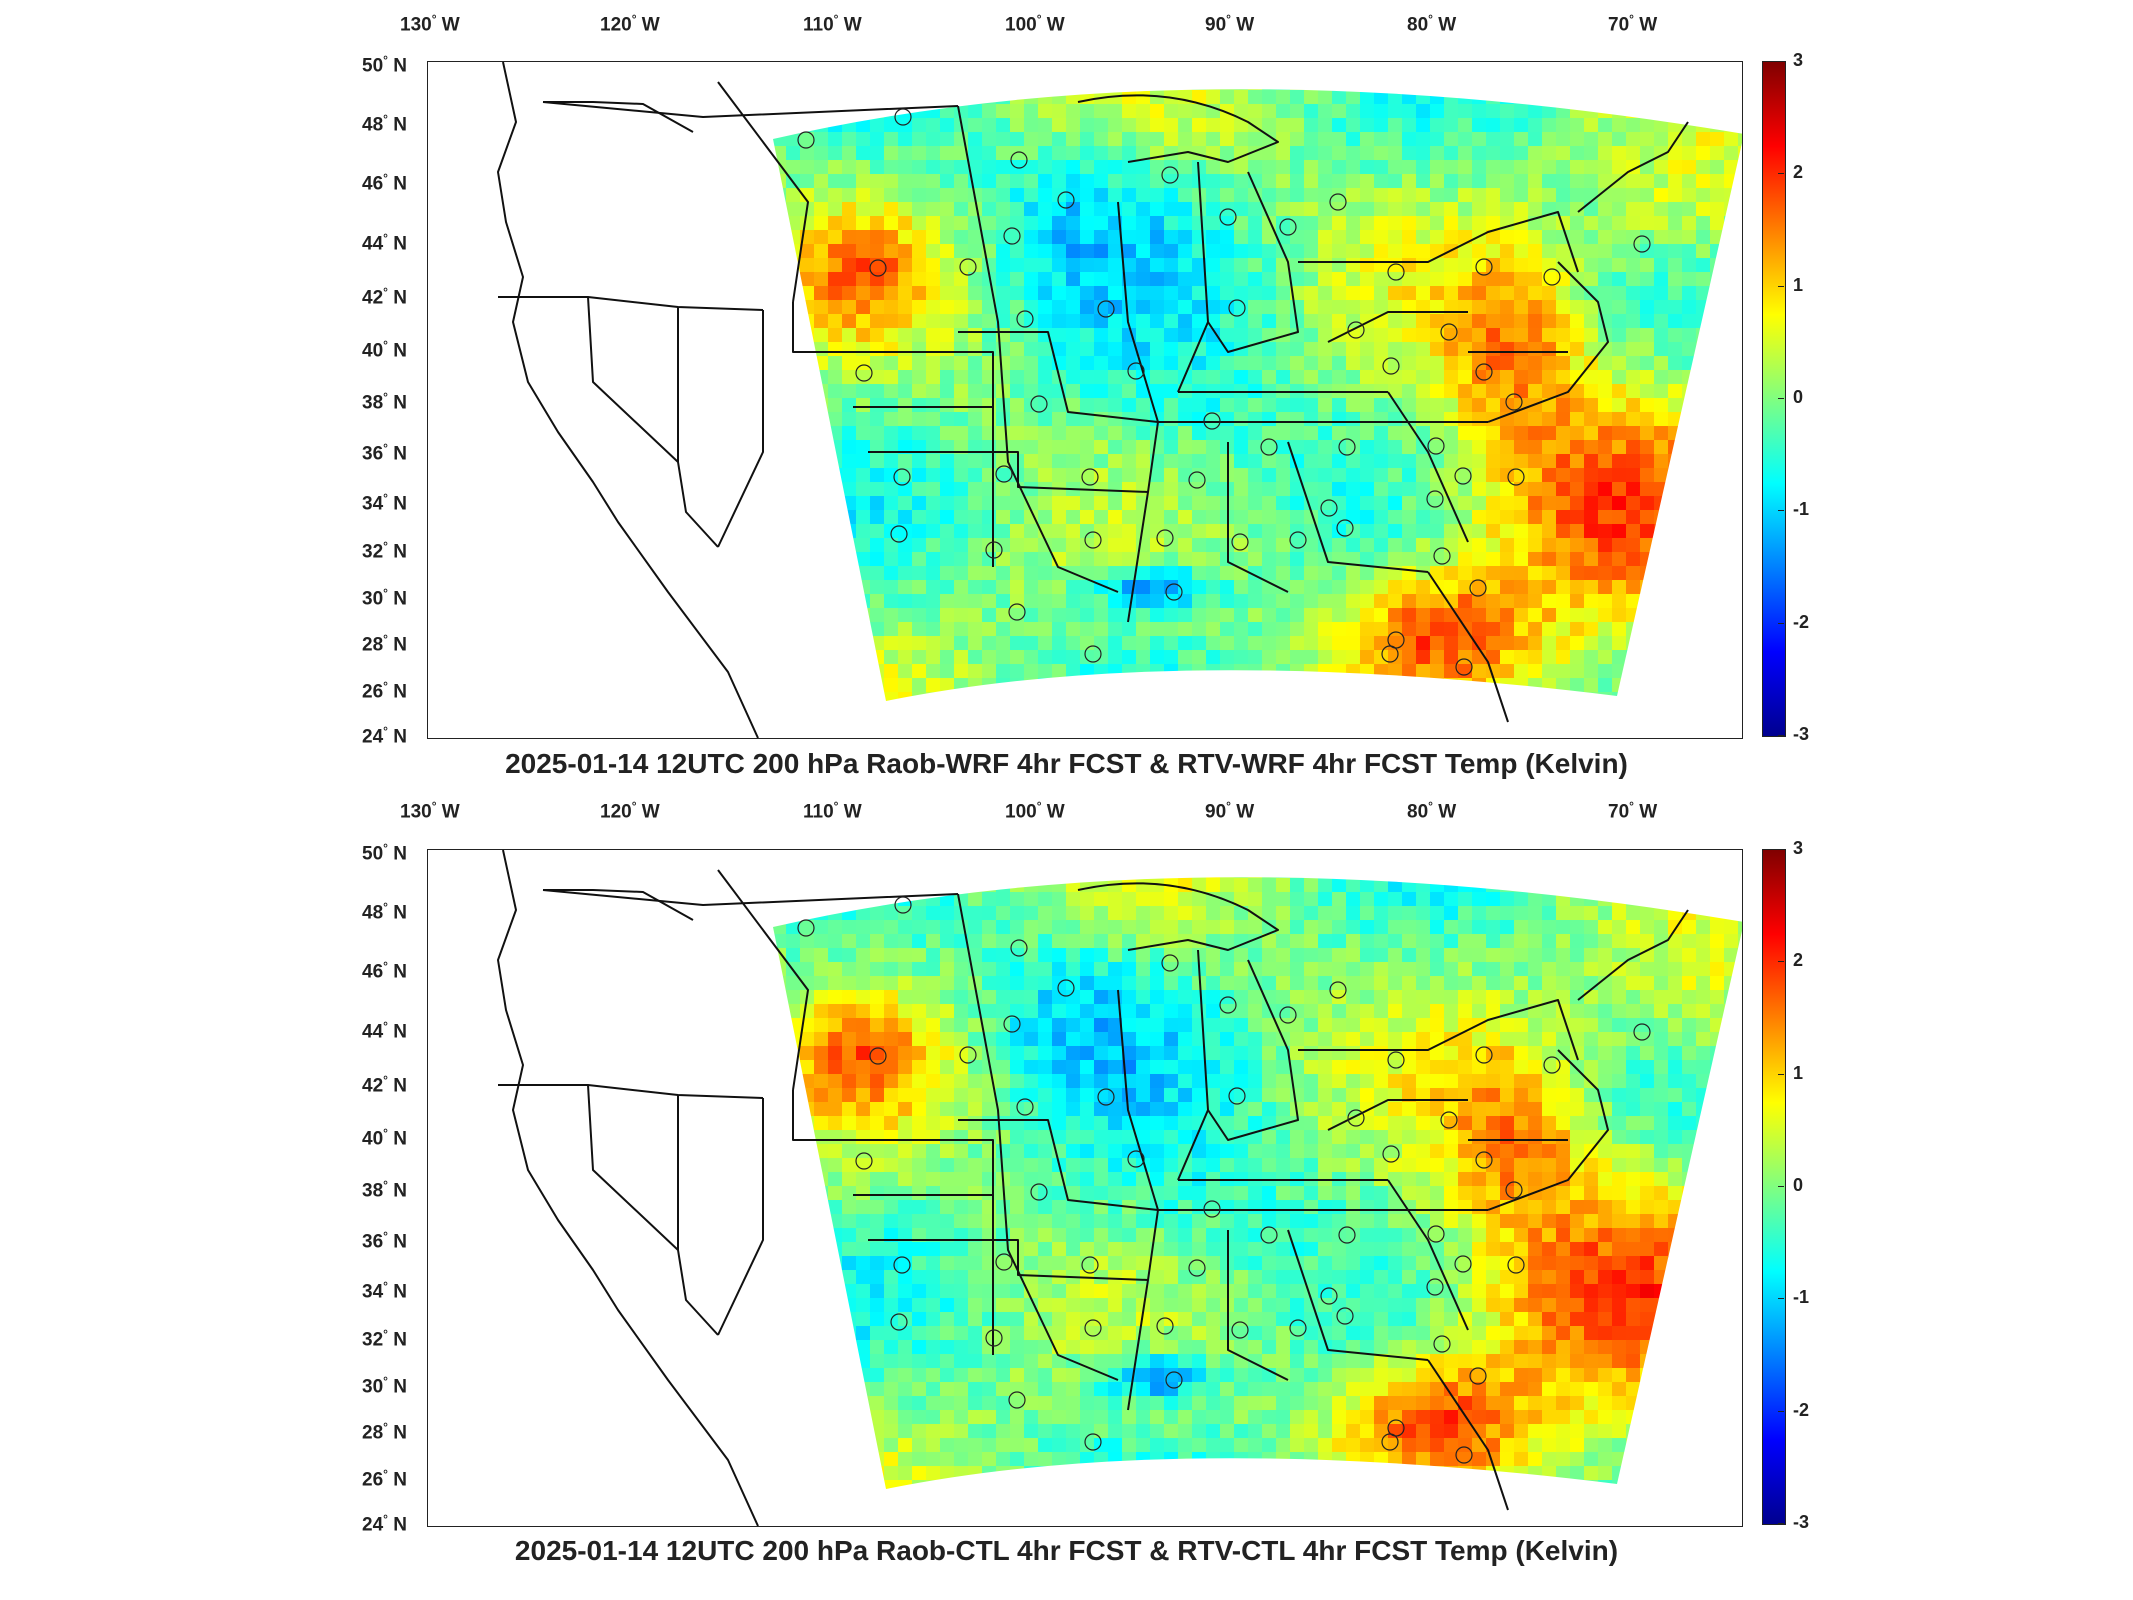 This screenshot has width=2133, height=1600. Describe the element at coordinates (373, 972) in the screenshot. I see `lat-value: 46` at that location.